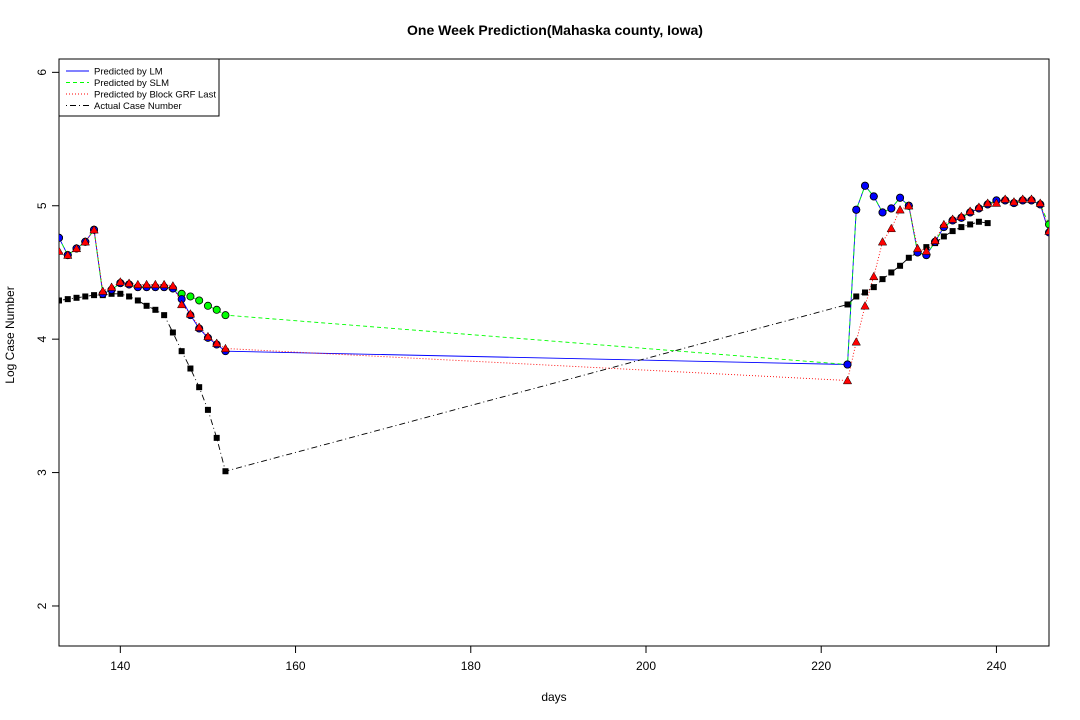 The height and width of the screenshot is (720, 1080). What do you see at coordinates (42, 472) in the screenshot?
I see `y-tick-label: 3` at bounding box center [42, 472].